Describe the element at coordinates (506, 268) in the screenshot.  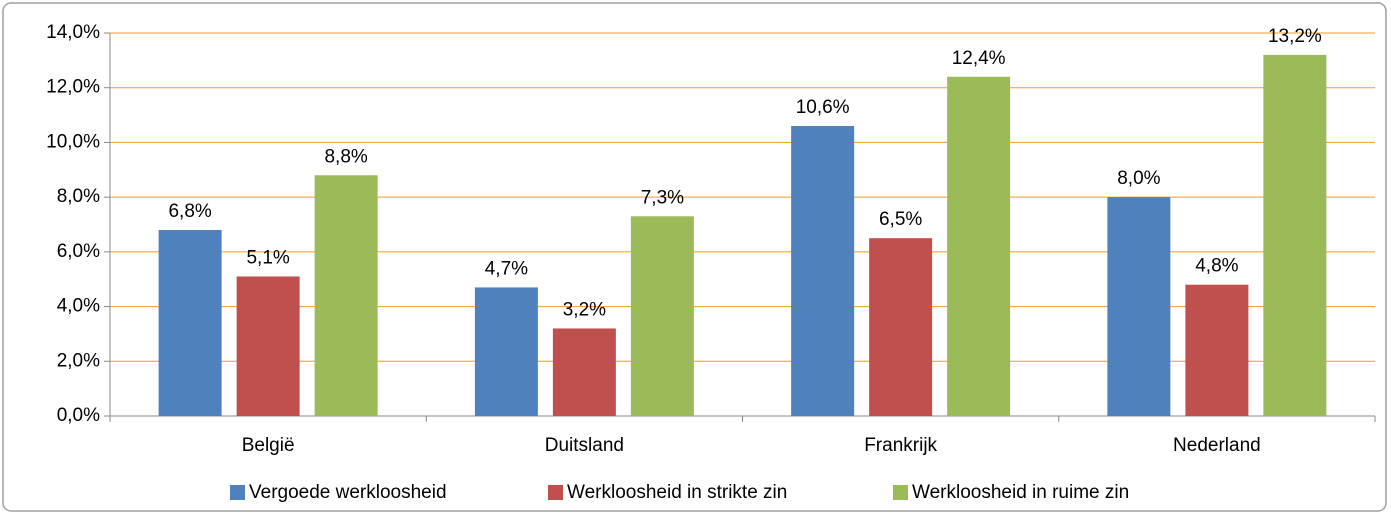
I see `value-label: 4,7%` at that location.